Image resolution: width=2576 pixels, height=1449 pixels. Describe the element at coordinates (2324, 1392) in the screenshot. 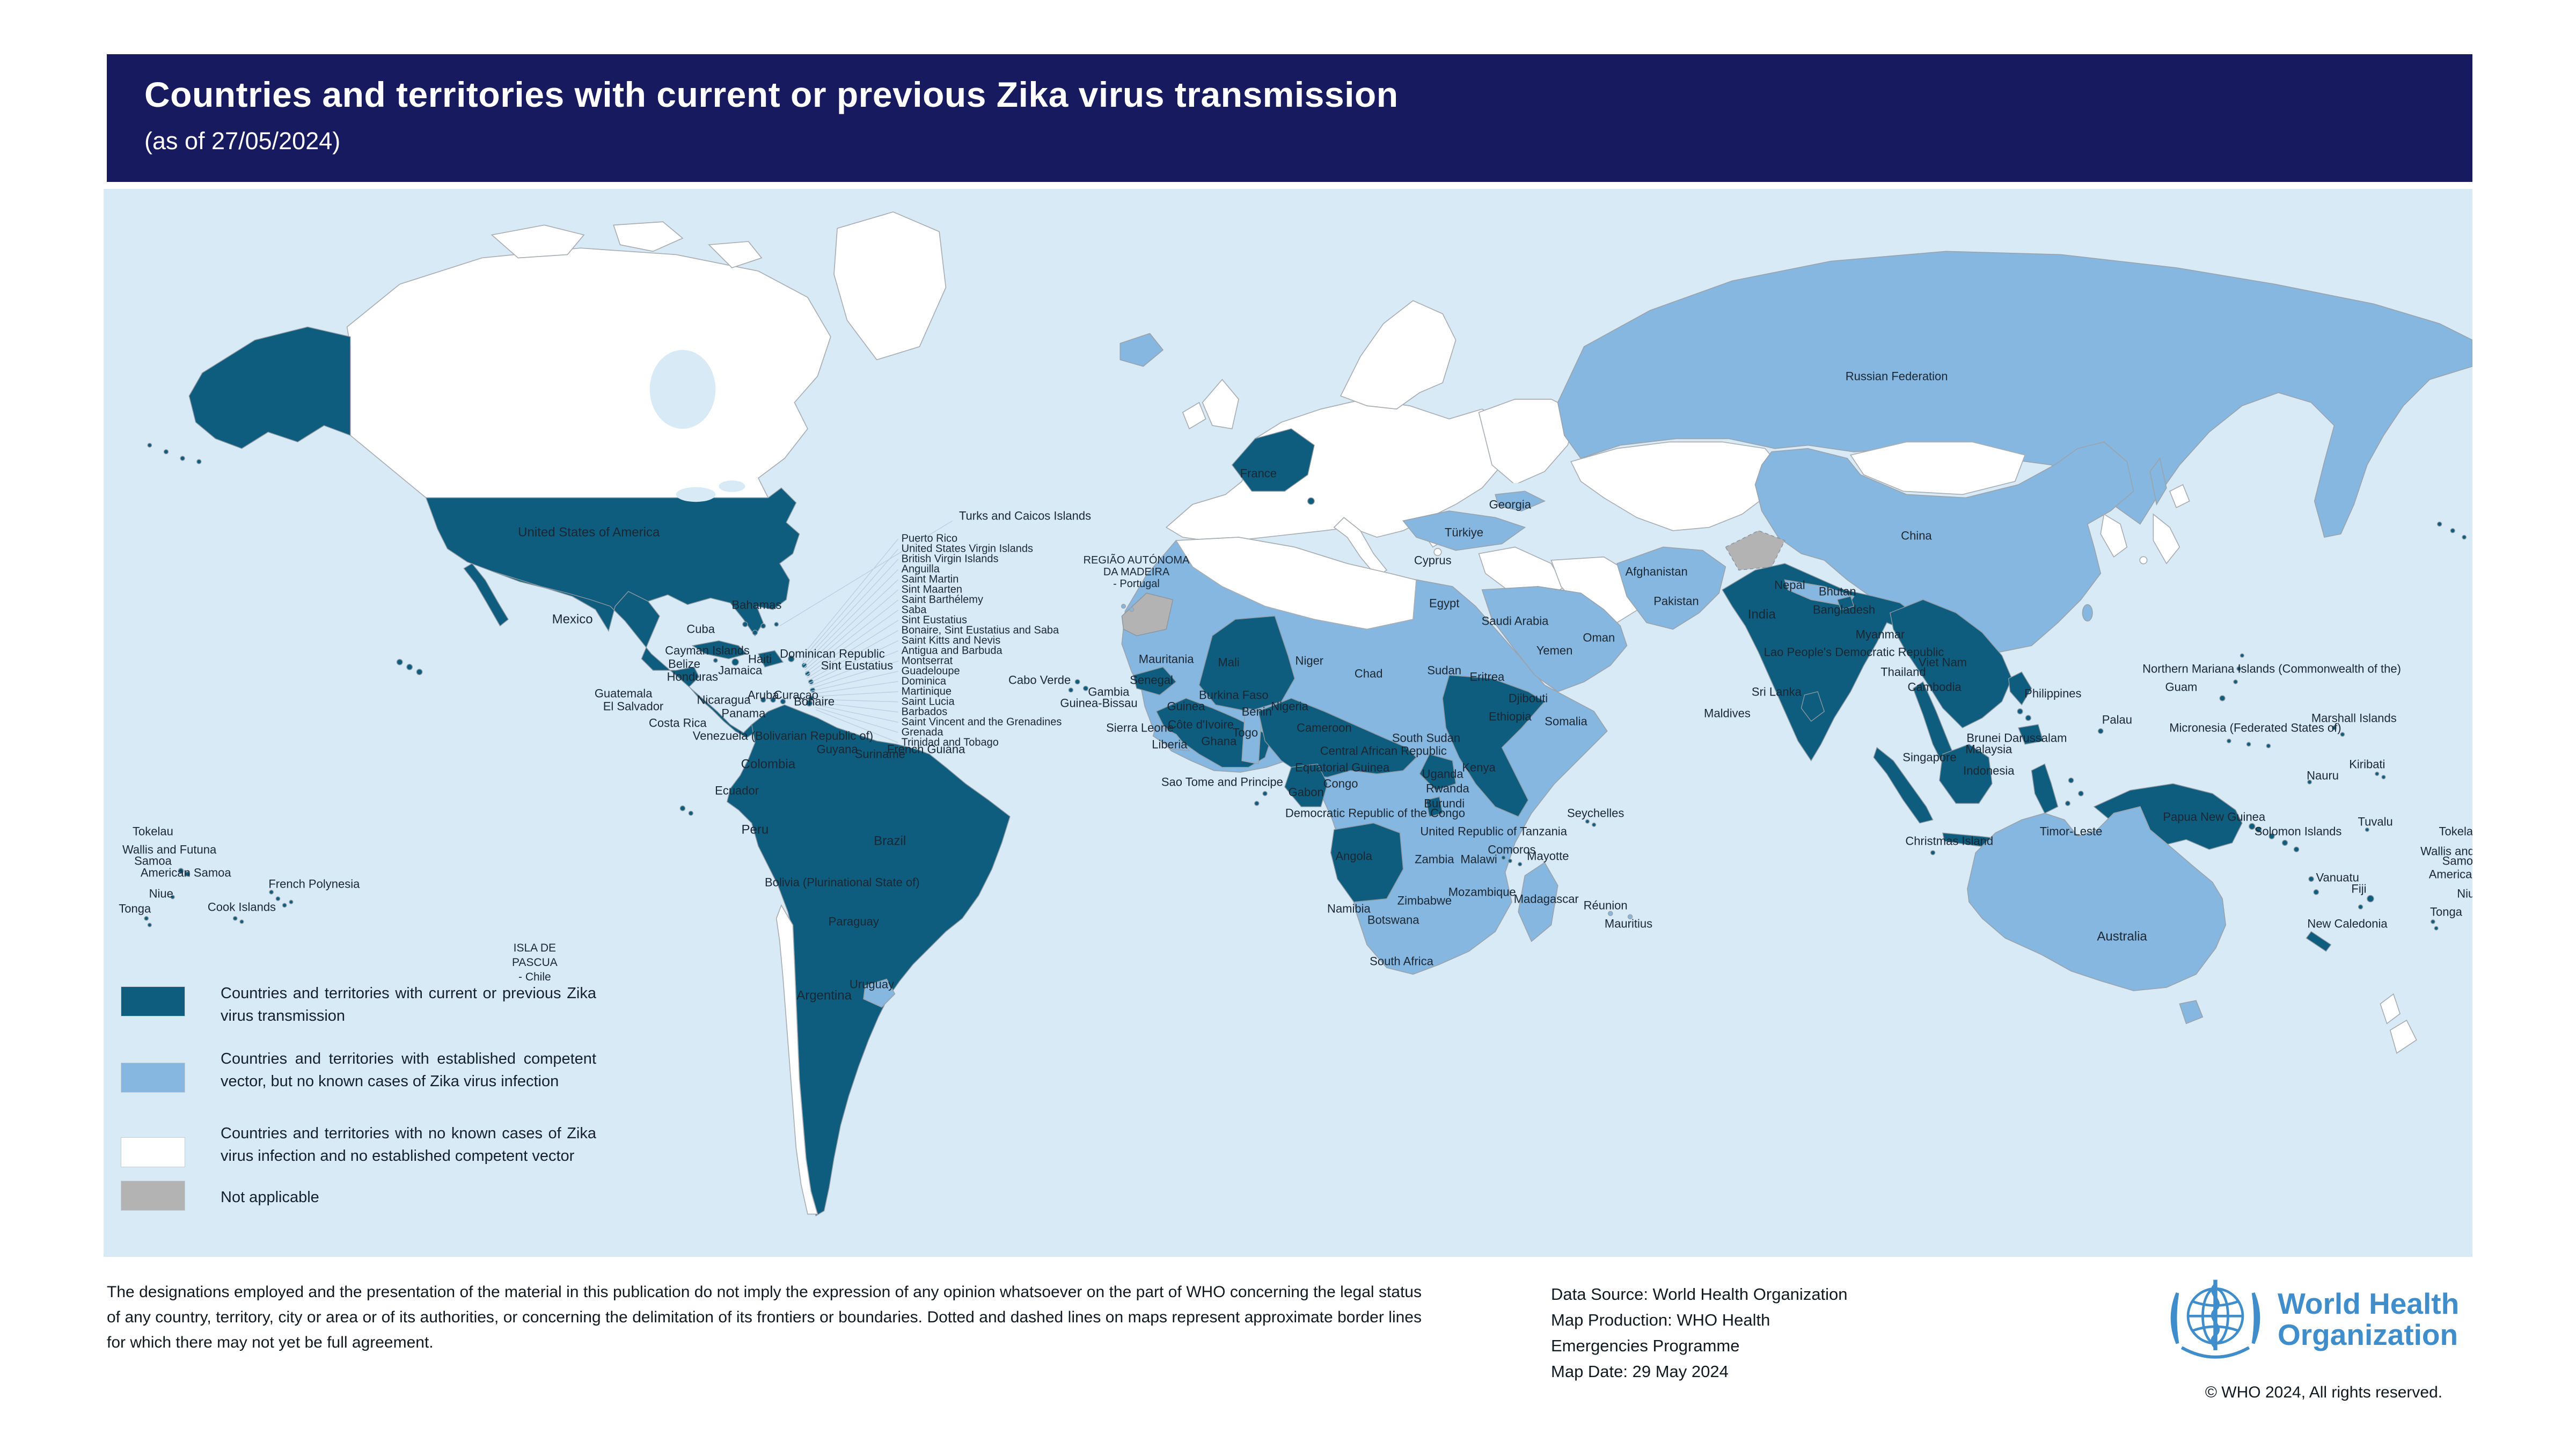

I see `copyright-text: © WHO 2024, All rights reserved.` at that location.